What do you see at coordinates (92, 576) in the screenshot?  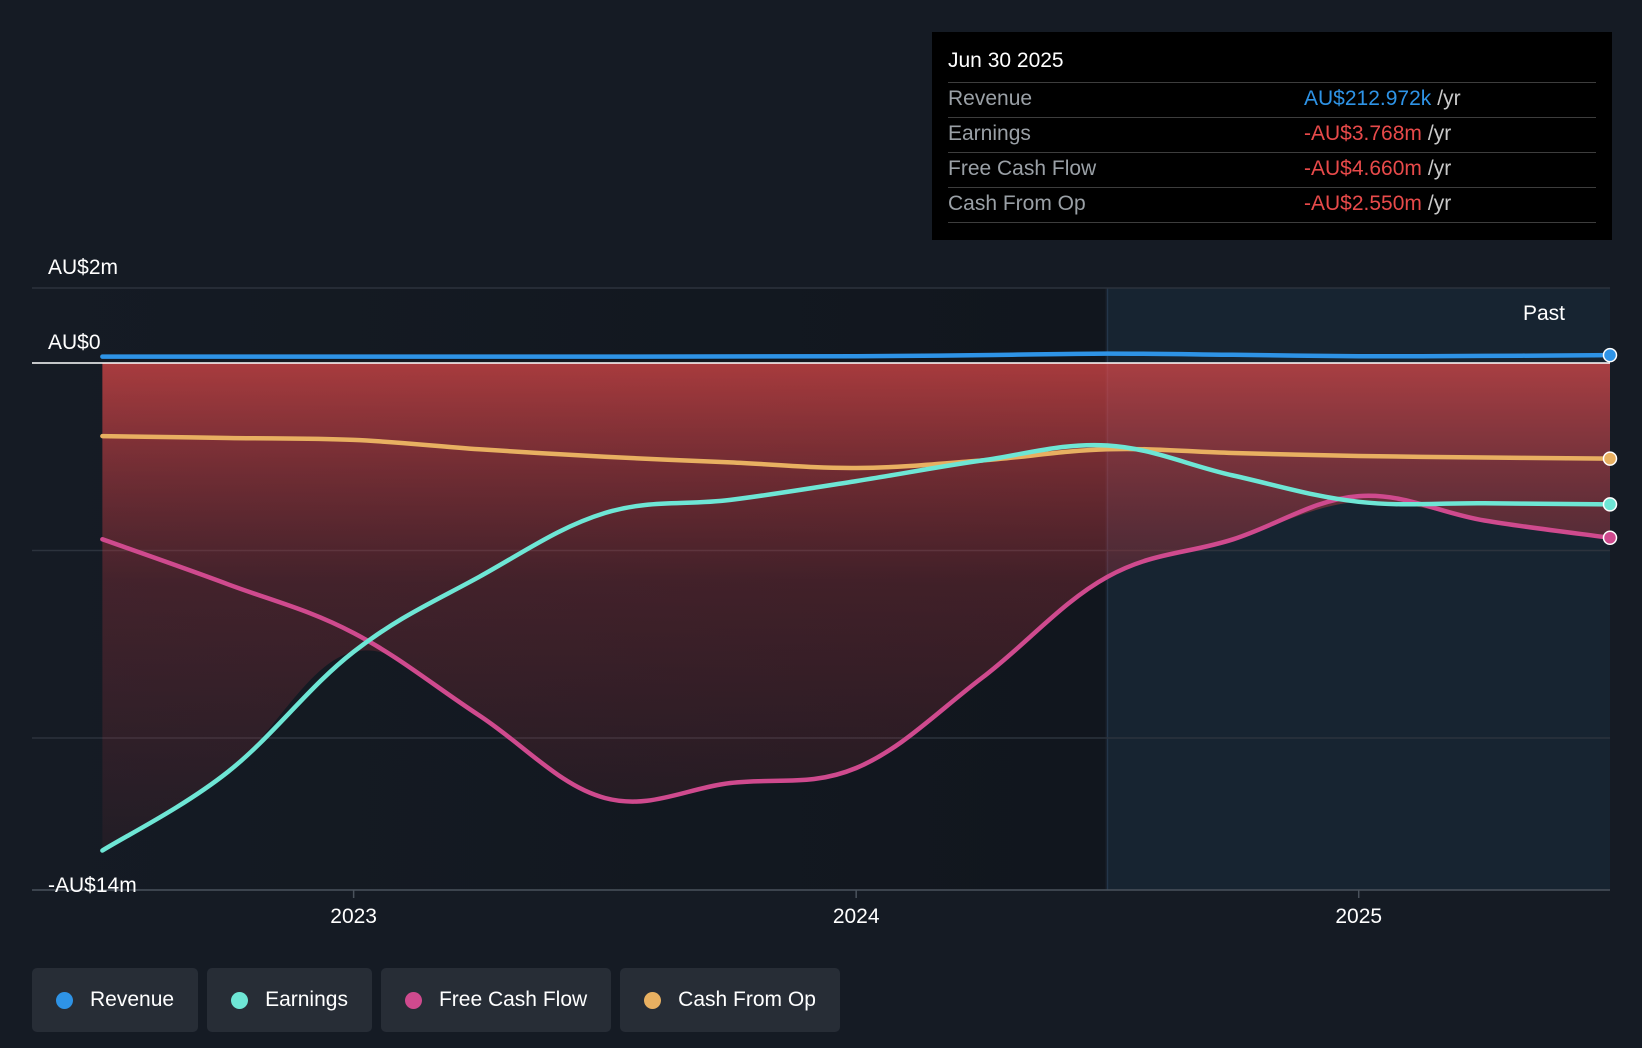 I see `y-axis-labels: AU$2m AU$0 -AU$14m` at bounding box center [92, 576].